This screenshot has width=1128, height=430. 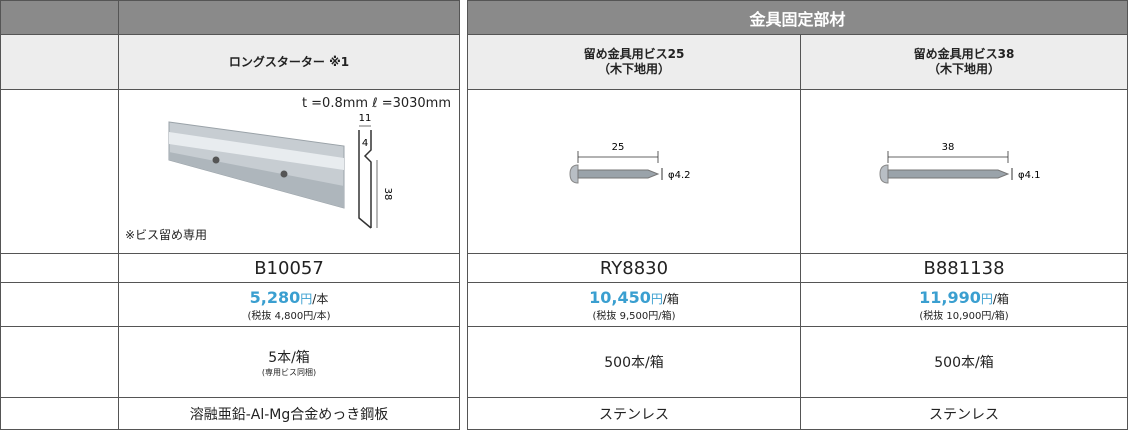 I want to click on spec: t =0.8mm ℓ =3030mm, so click(x=376, y=103).